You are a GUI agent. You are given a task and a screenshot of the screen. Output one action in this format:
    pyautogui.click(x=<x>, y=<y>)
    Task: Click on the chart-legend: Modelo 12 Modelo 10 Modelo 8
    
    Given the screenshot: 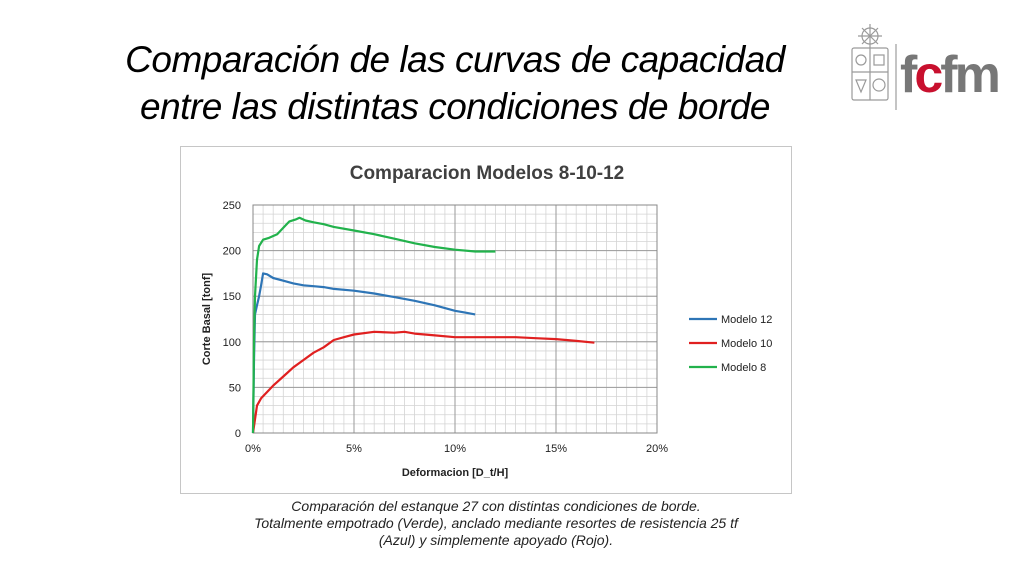 What is the action you would take?
    pyautogui.click(x=730, y=344)
    